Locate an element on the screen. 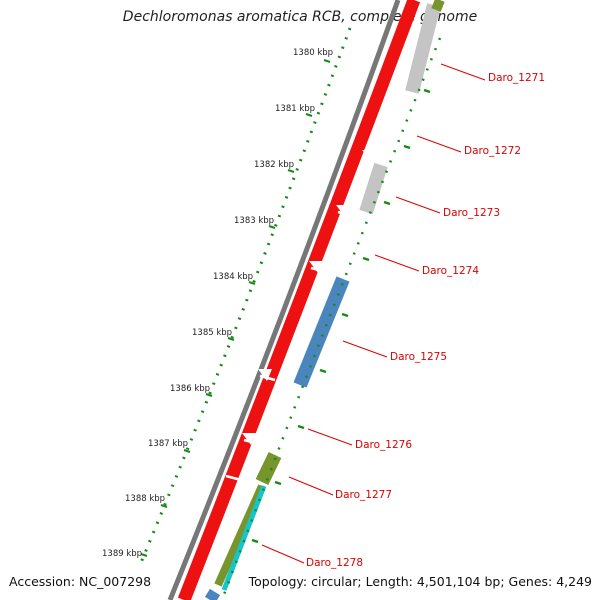 Image resolution: width=600 pixels, height=600 pixels. accession-text: Accession: NC_007298 is located at coordinates (80, 581).